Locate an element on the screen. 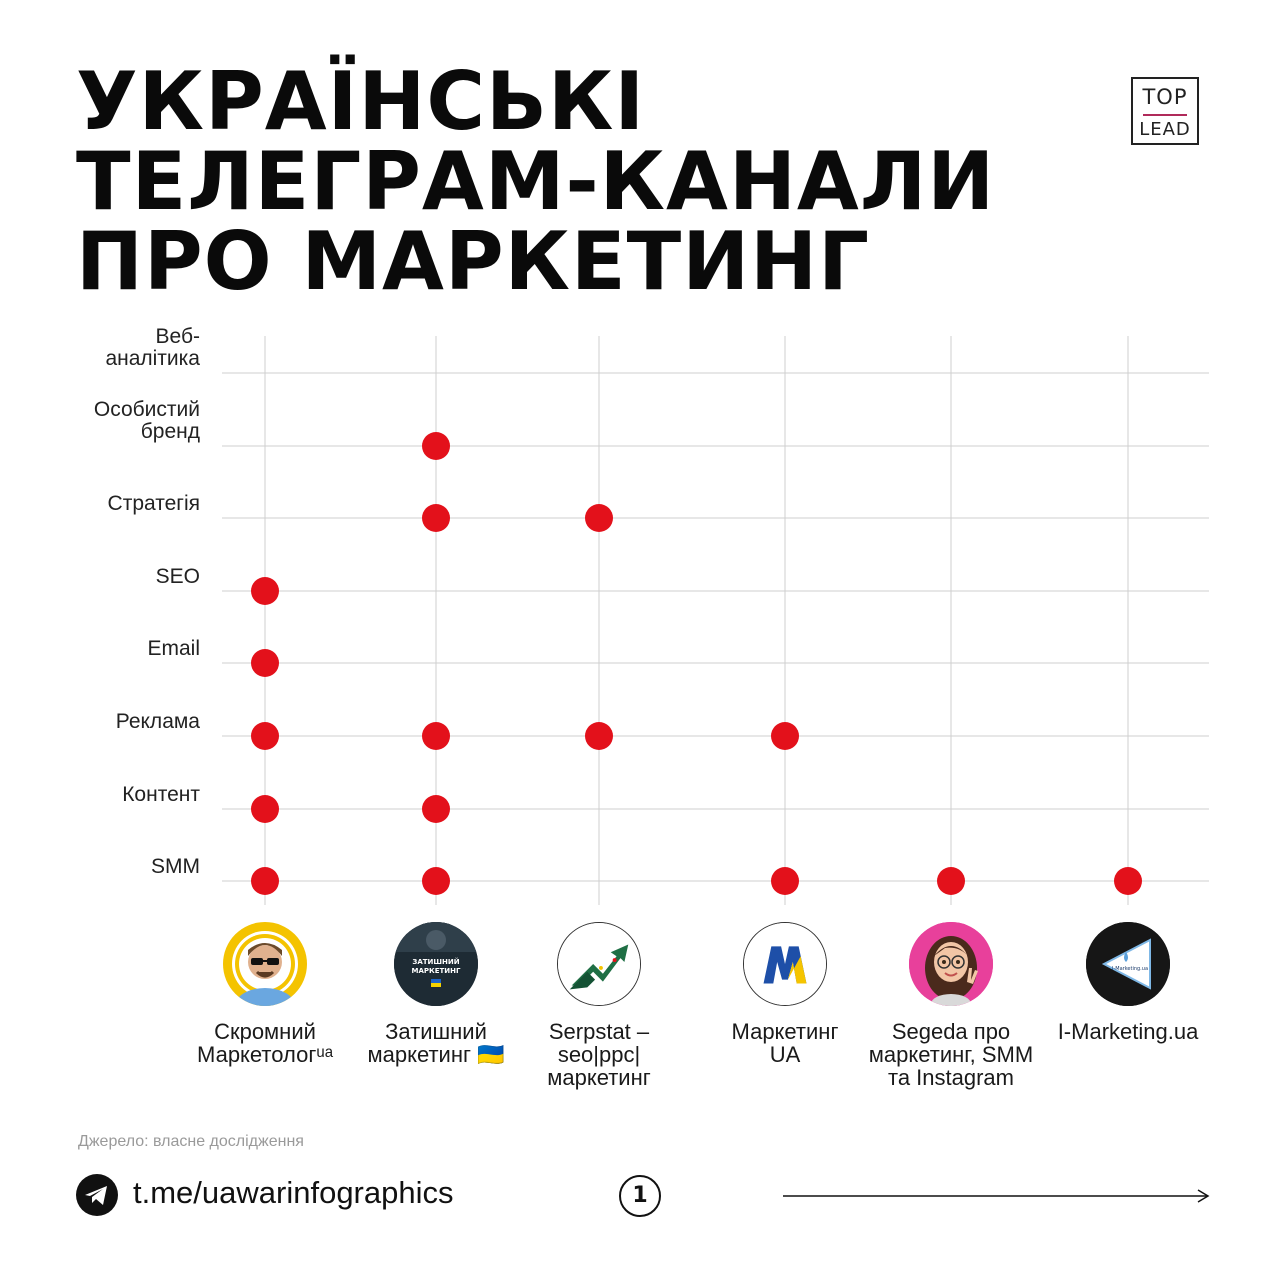 The image size is (1280, 1280). title-line-2: ТЕЛЕГРАМ-КАНАЛИ is located at coordinates (536, 181).